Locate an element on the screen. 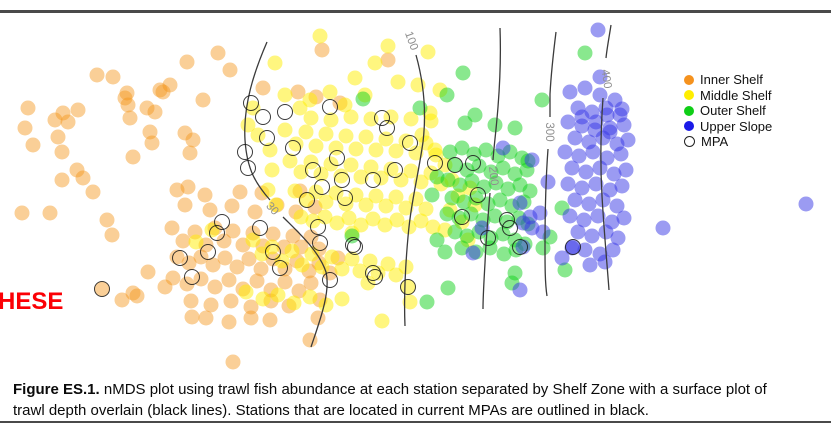  legend-item: MPA is located at coordinates (728, 142).